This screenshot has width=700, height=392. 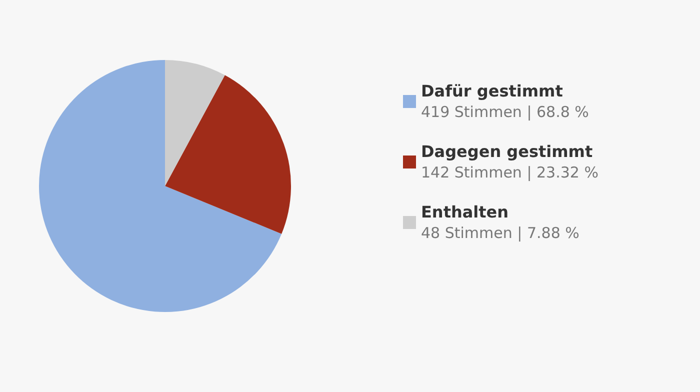 I want to click on legend-label: Dafür gestimmt, so click(x=492, y=91).